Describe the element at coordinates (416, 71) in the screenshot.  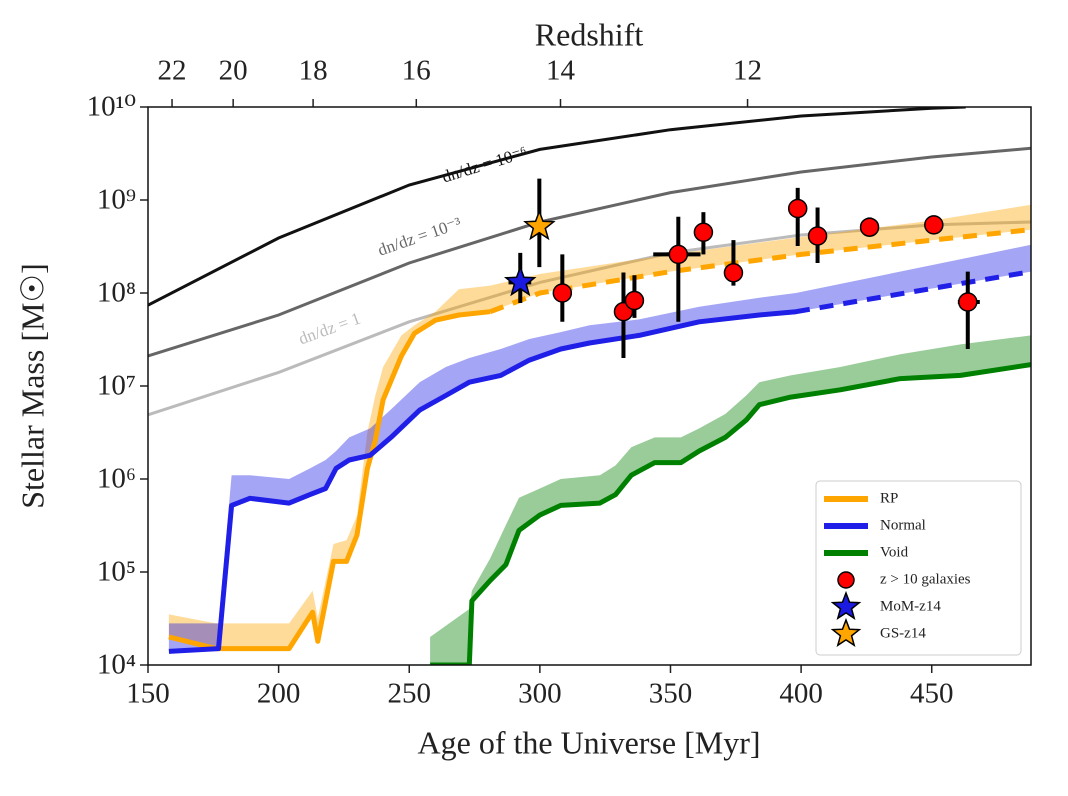
I see `x2-tick-label: 16` at that location.